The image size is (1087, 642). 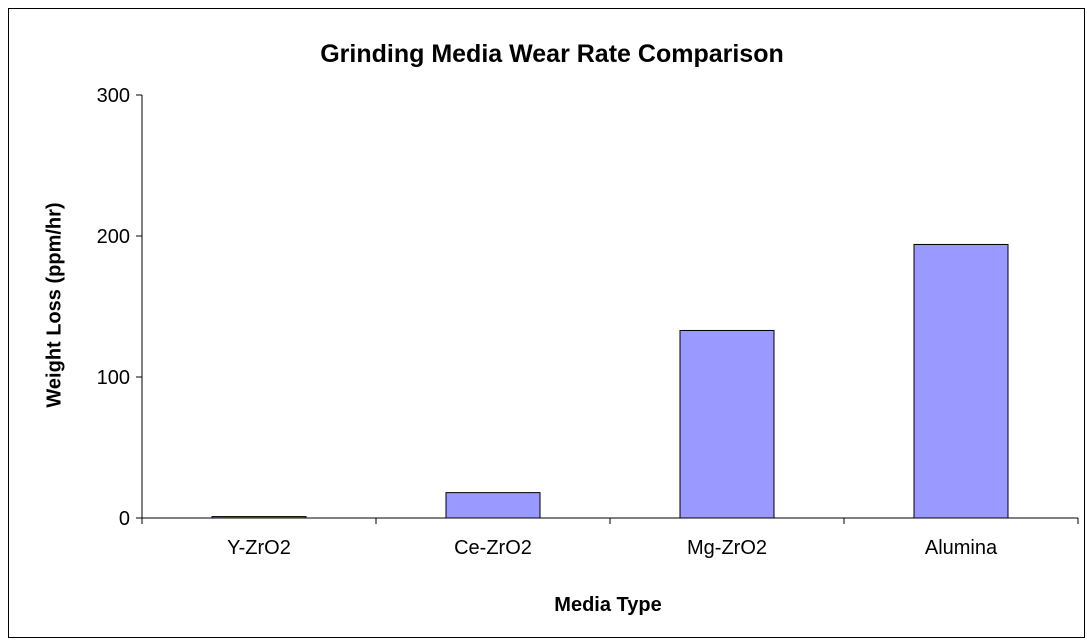 What do you see at coordinates (54, 304) in the screenshot?
I see `y-axis-title: Weight Loss (ppm/hr)` at bounding box center [54, 304].